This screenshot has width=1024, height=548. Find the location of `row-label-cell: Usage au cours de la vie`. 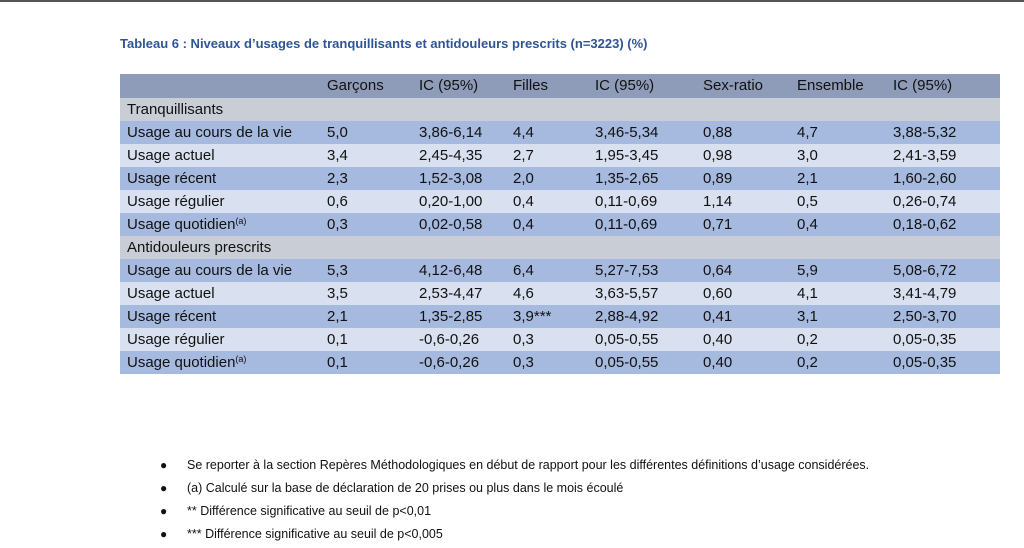

row-label-cell: Usage au cours de la vie is located at coordinates (220, 270).